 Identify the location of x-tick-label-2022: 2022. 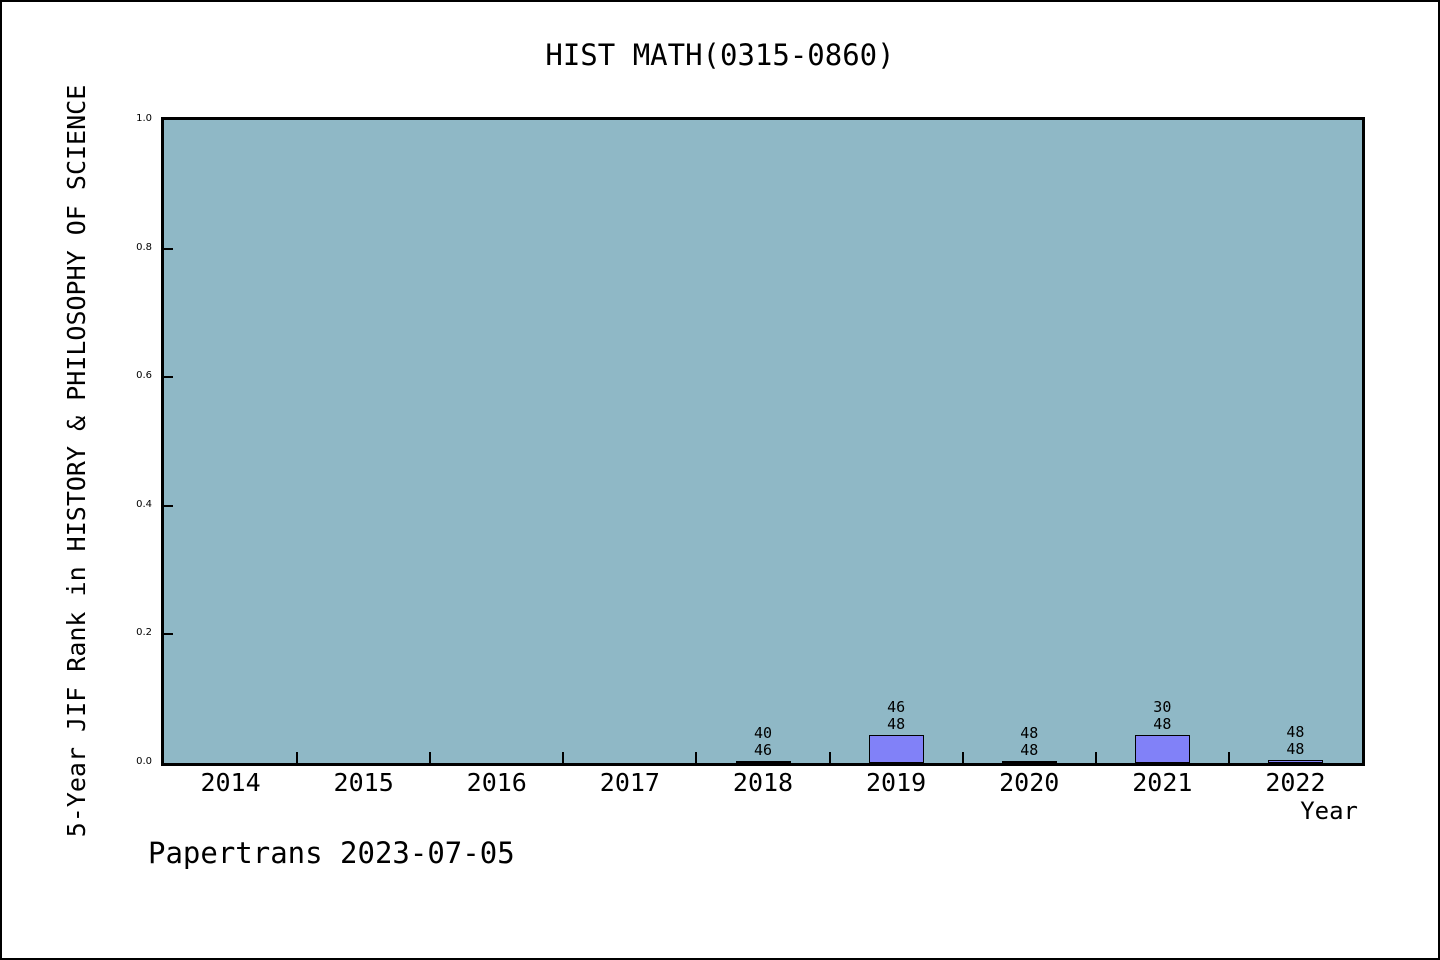
(1295, 782).